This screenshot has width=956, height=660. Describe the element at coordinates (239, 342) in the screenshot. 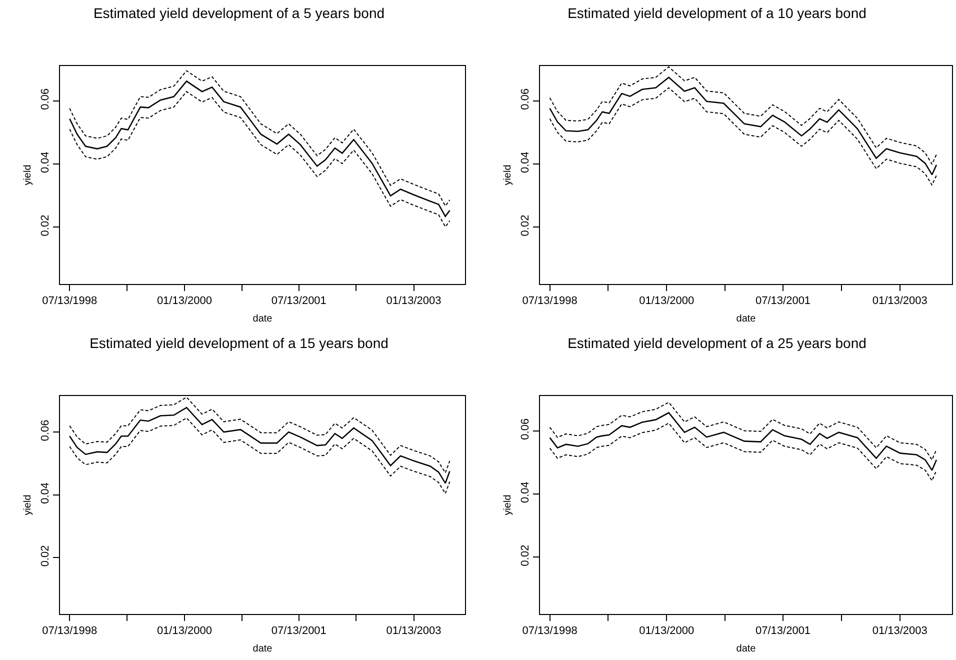

I see `chart-title: Estimated yield development of a 15 years bond` at that location.